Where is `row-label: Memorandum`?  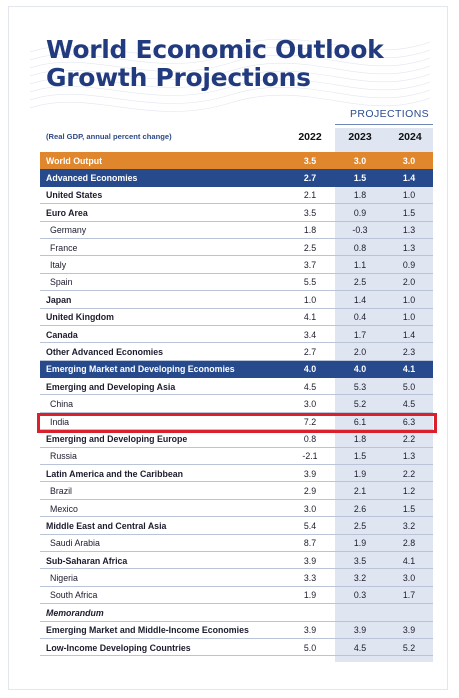 row-label: Memorandum is located at coordinates (75, 612).